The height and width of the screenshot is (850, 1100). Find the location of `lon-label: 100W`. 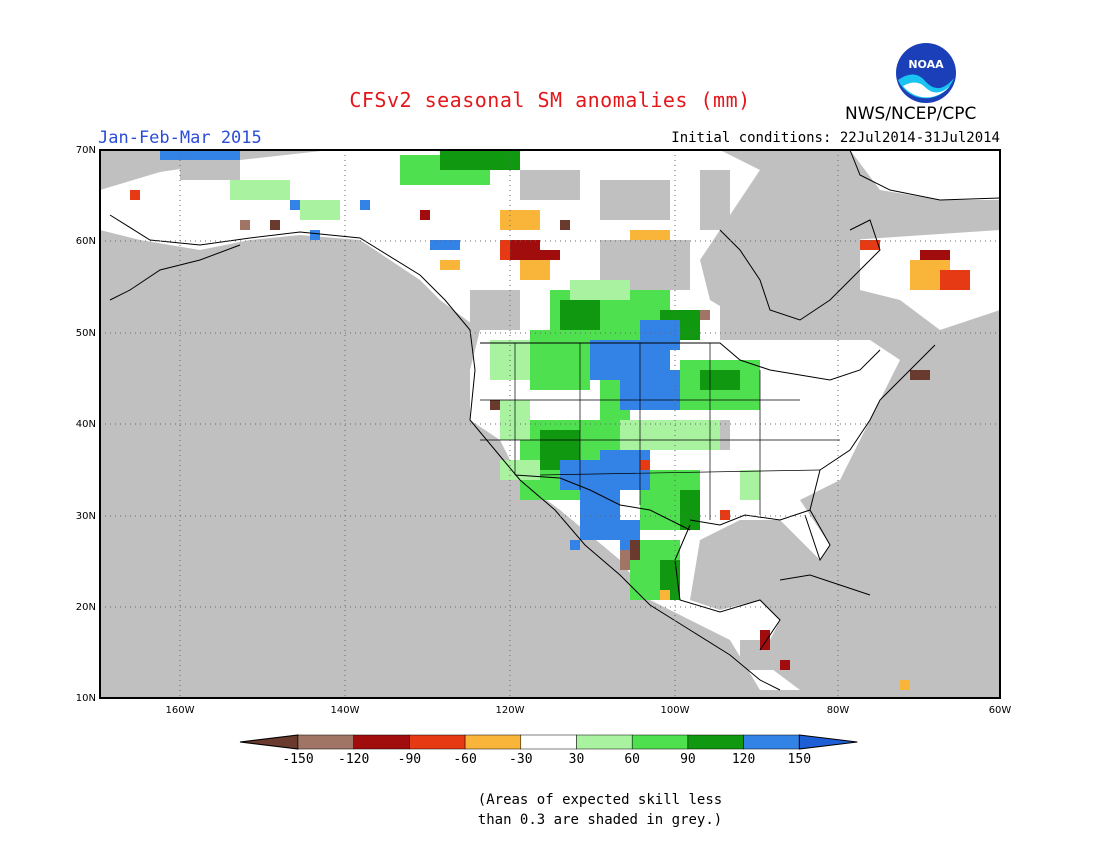

lon-label: 100W is located at coordinates (675, 710).